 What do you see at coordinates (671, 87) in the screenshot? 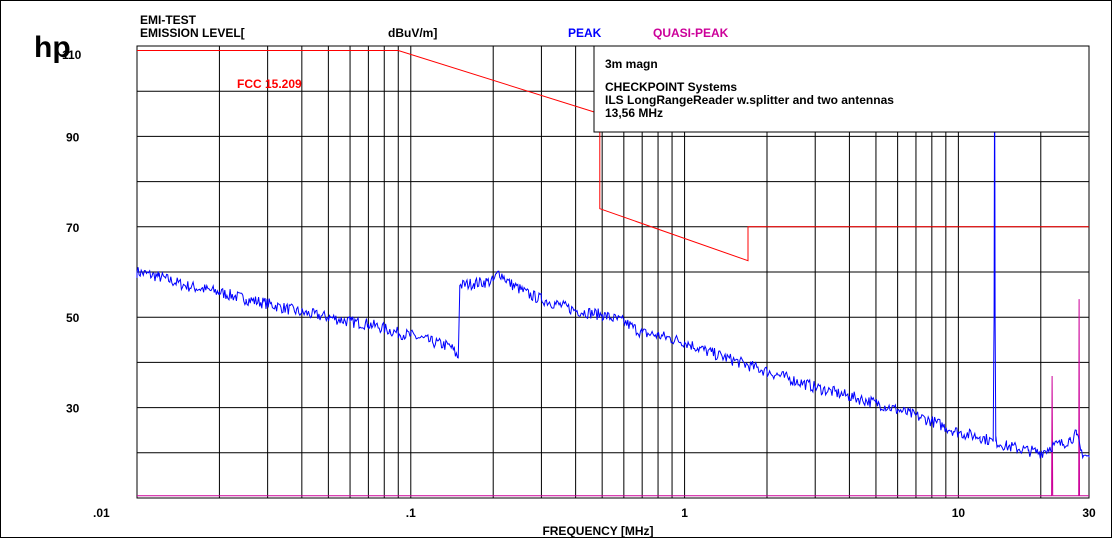
I see `info-line-2: CHECKPOINT Systems` at bounding box center [671, 87].